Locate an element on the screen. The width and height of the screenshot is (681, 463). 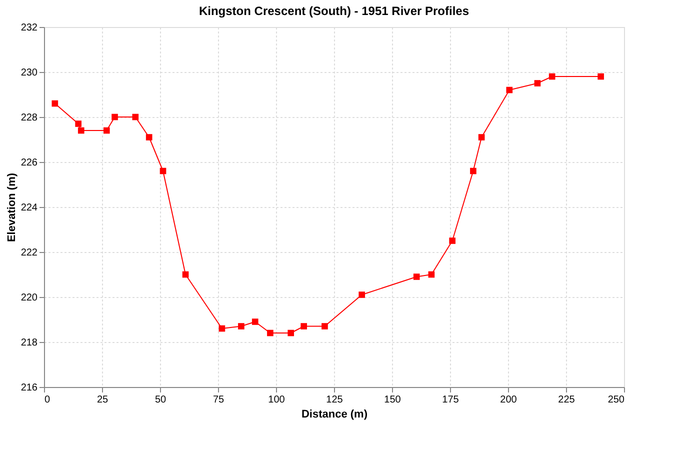
x-tick-label: 125 is located at coordinates (335, 400).